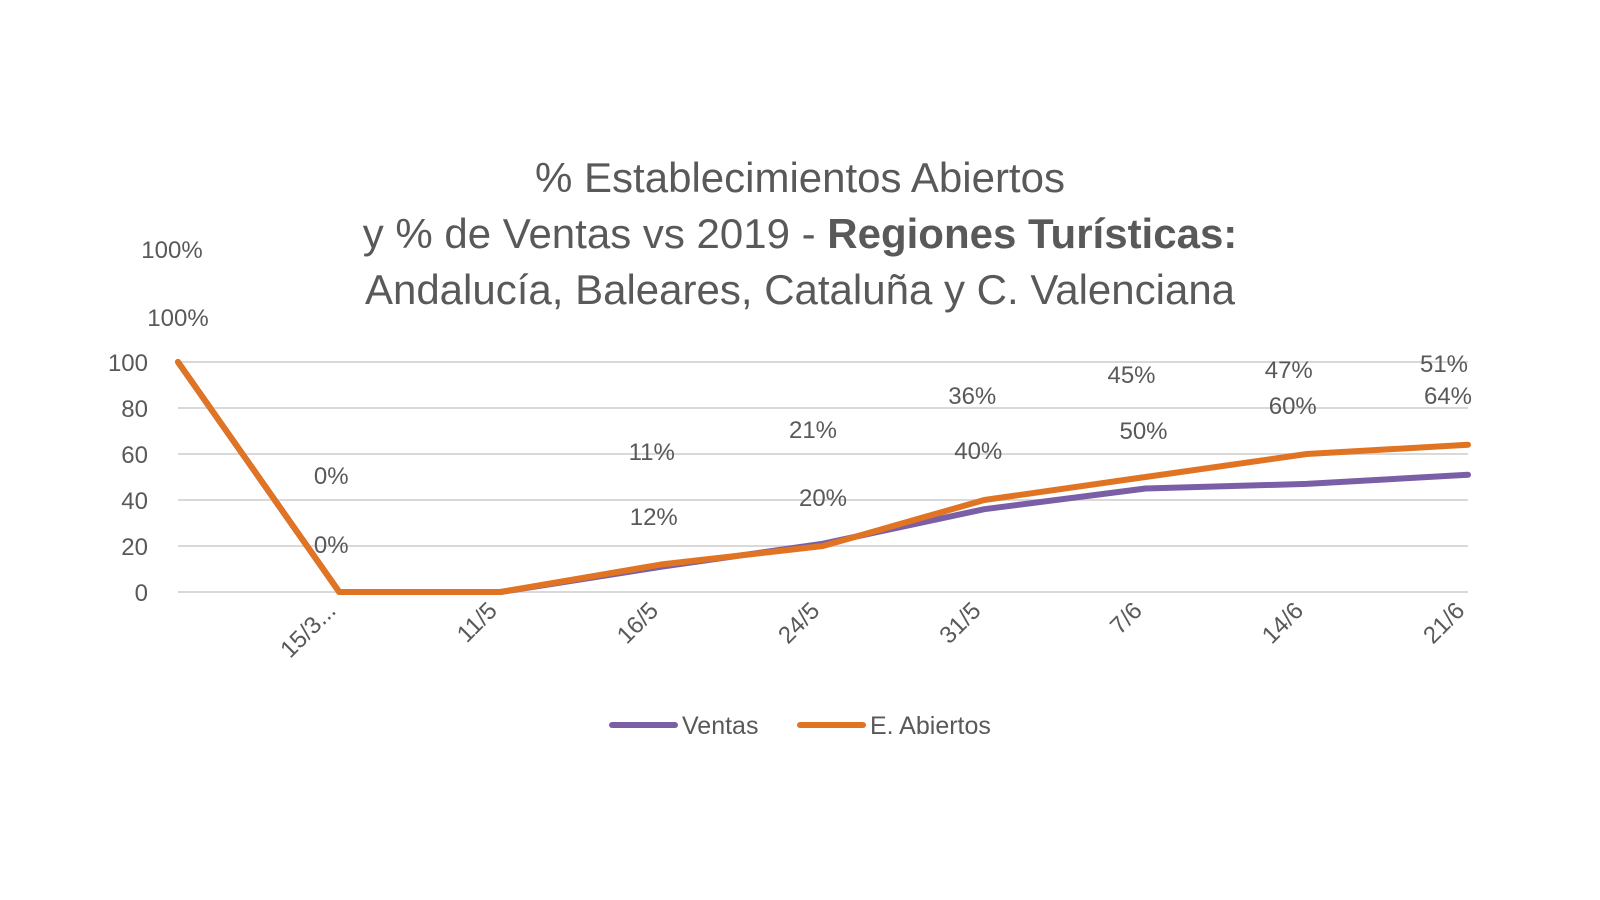  Describe the element at coordinates (960, 623) in the screenshot. I see `x-tick-label: 31/5` at that location.